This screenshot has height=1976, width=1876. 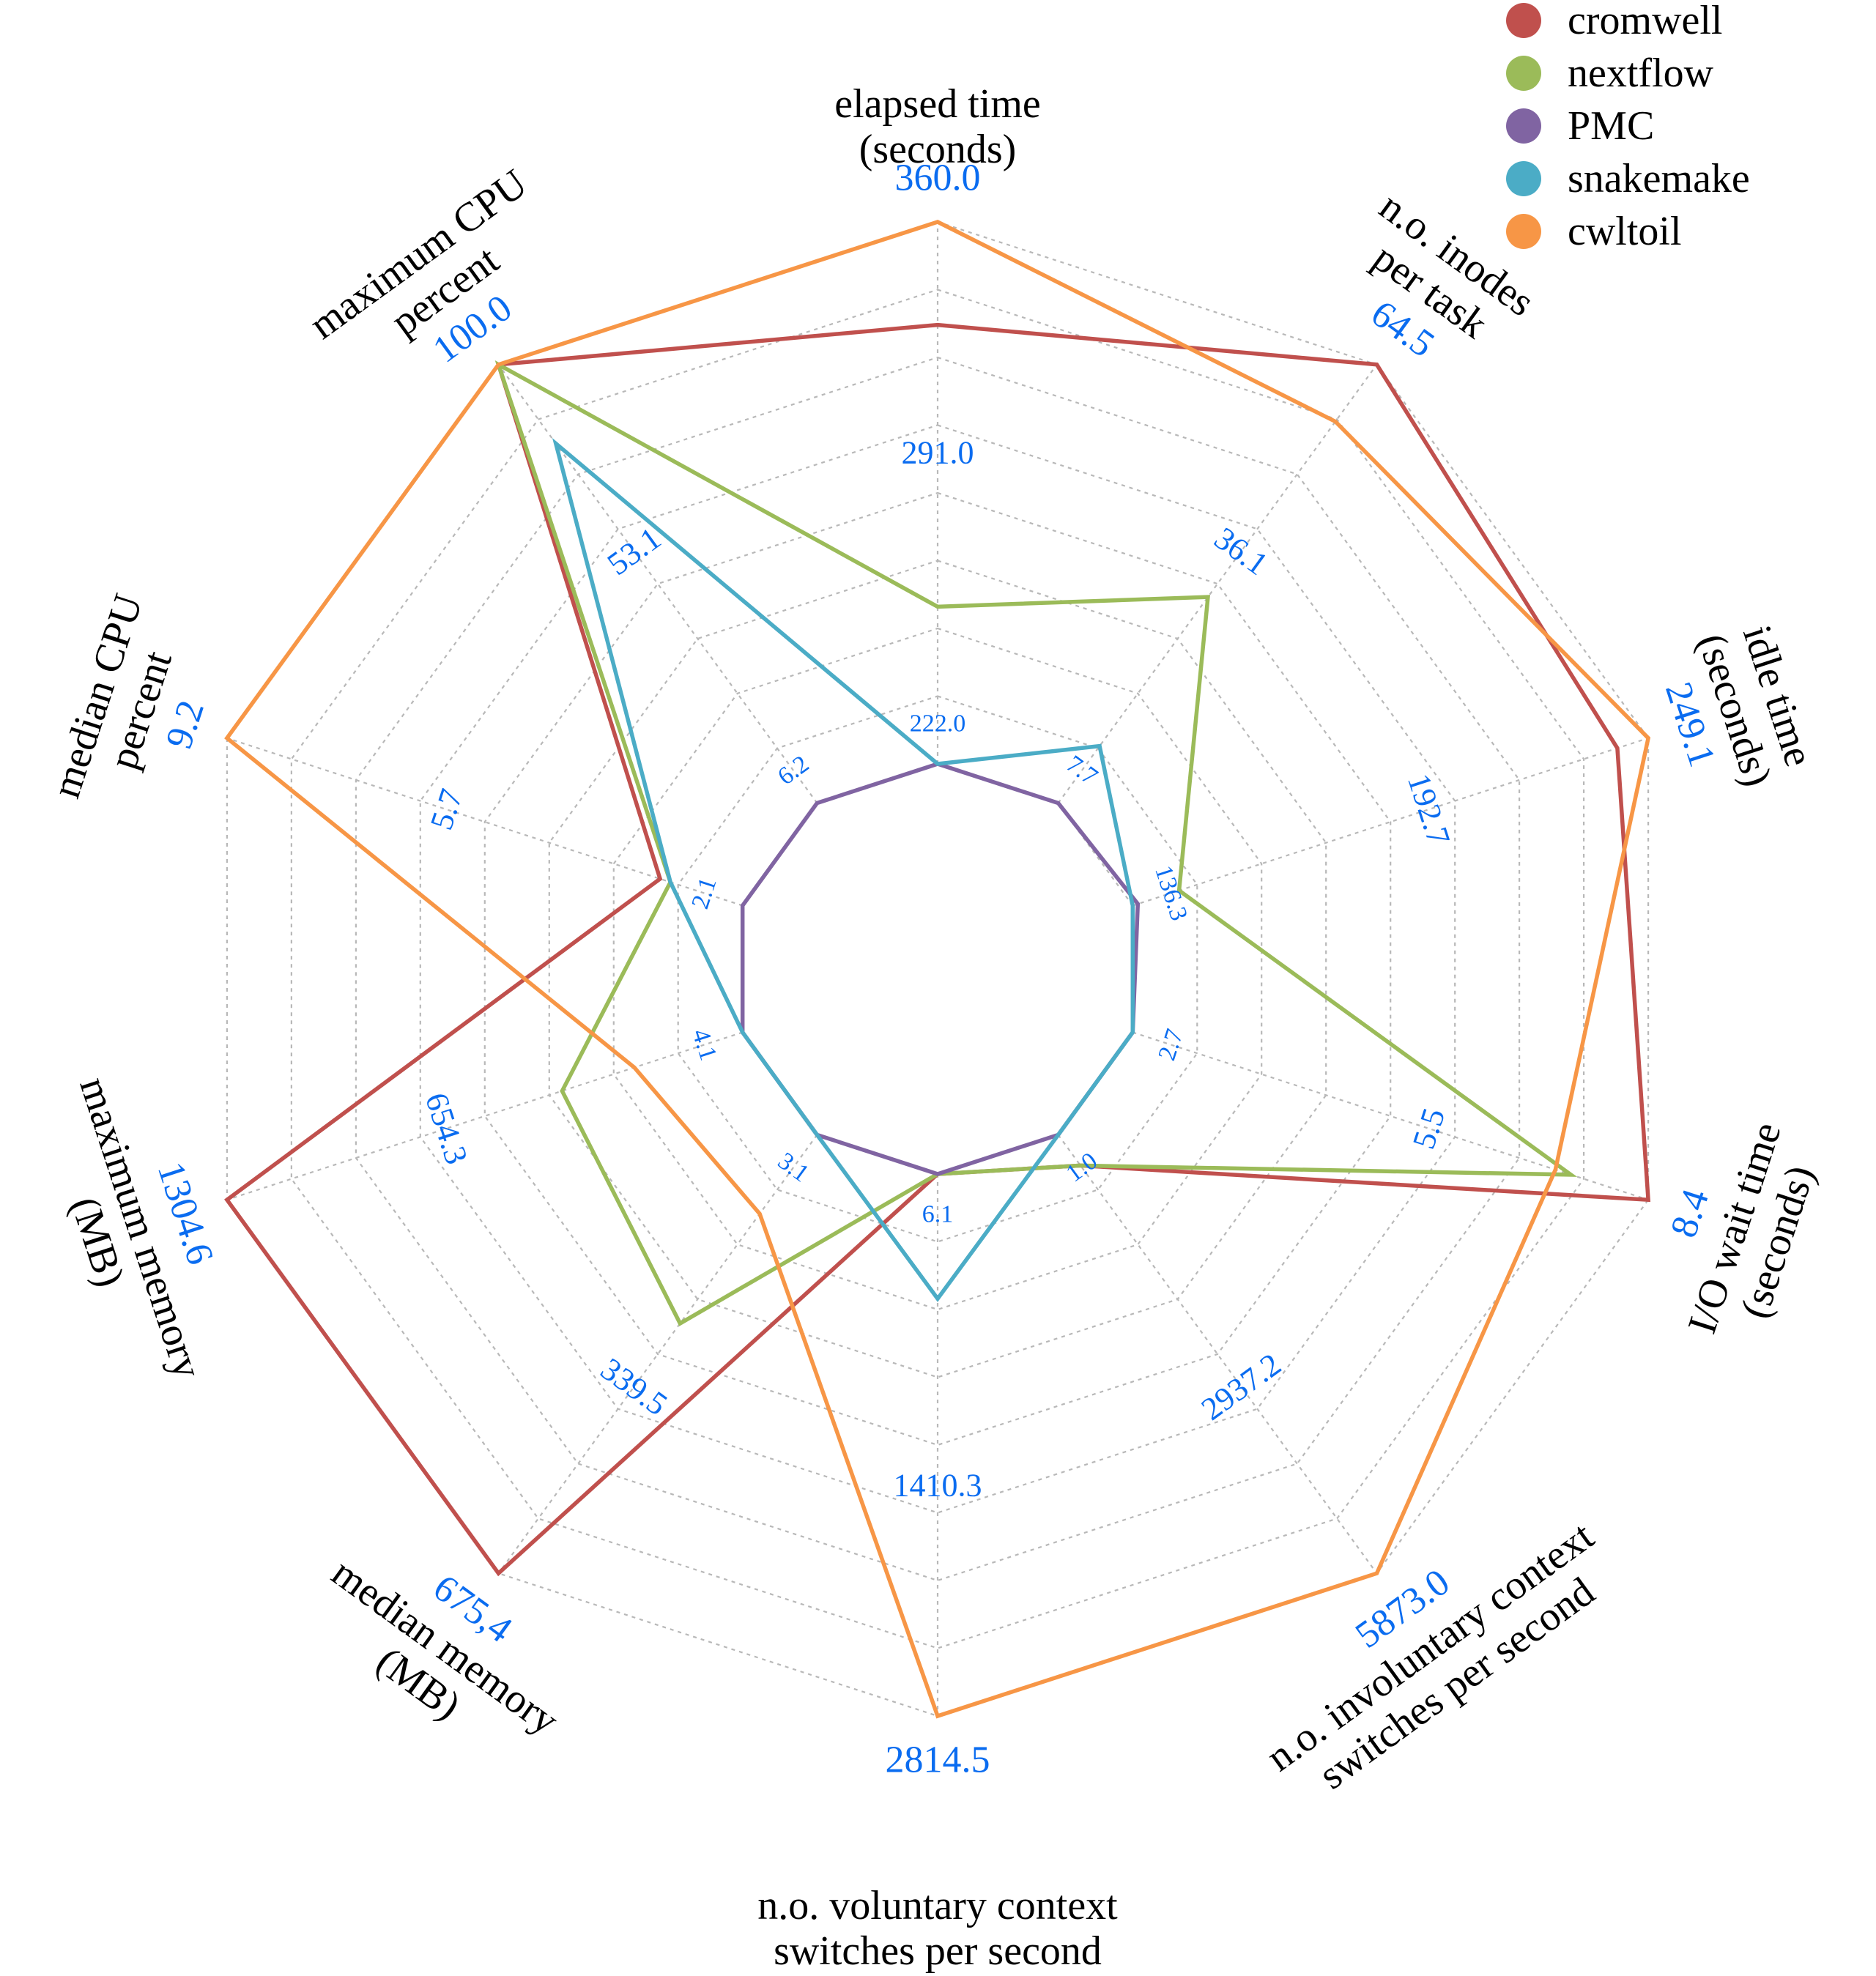 I want to click on tick-label: 7.7, so click(x=1081, y=771).